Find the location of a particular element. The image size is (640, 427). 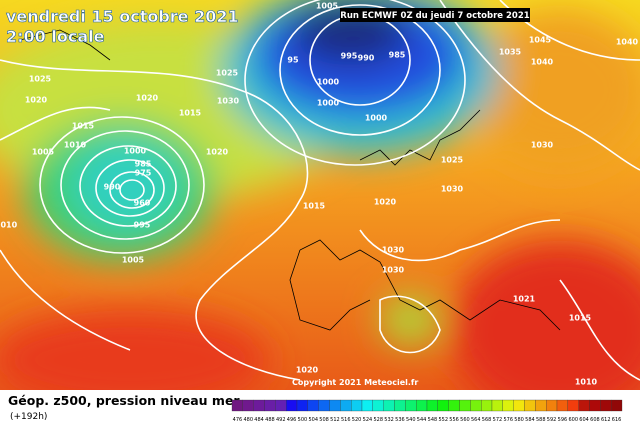

scale-label: 568 is located at coordinates (487, 420).